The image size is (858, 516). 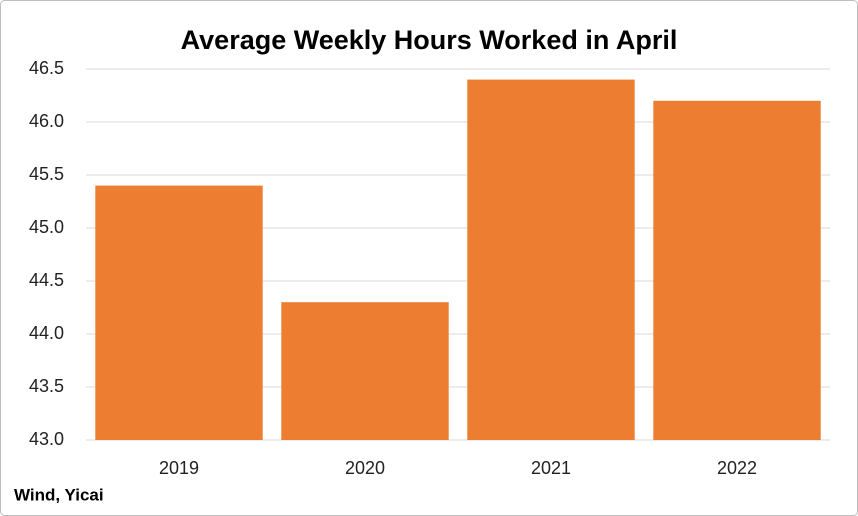 What do you see at coordinates (59, 494) in the screenshot?
I see `source-note: Wind, Yicai` at bounding box center [59, 494].